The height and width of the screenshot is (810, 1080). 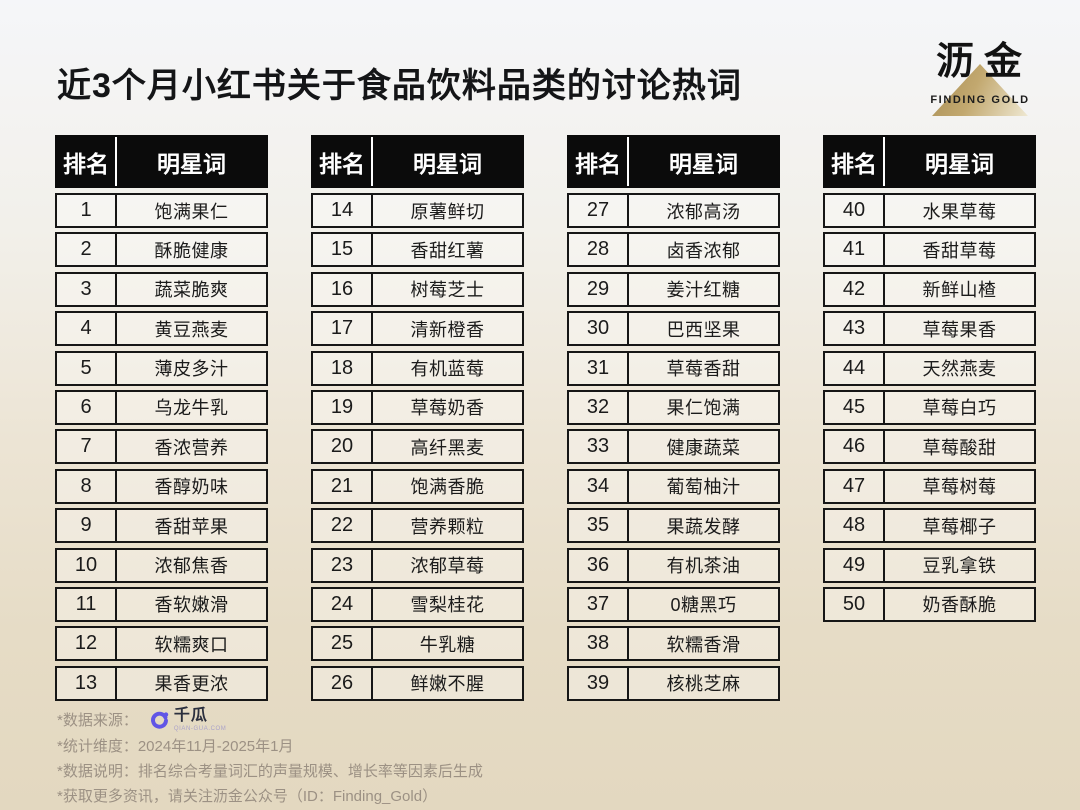 What do you see at coordinates (673, 526) in the screenshot?
I see `table-row: 35 果蔬发酵` at bounding box center [673, 526].